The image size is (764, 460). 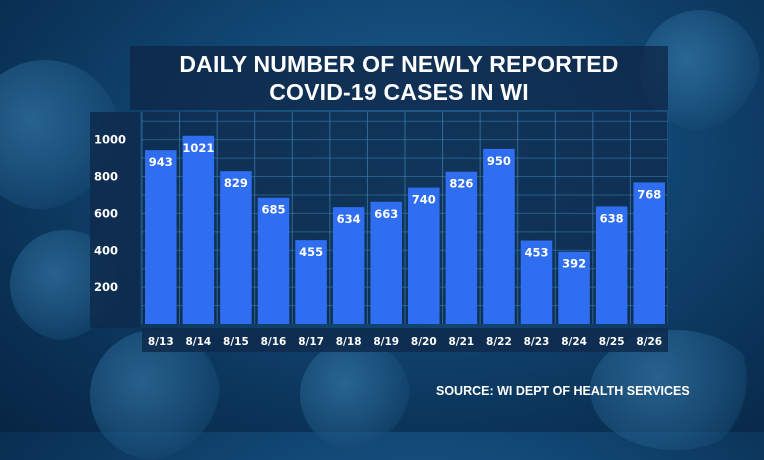 What do you see at coordinates (461, 184) in the screenshot?
I see `bar-value-label: 826` at bounding box center [461, 184].